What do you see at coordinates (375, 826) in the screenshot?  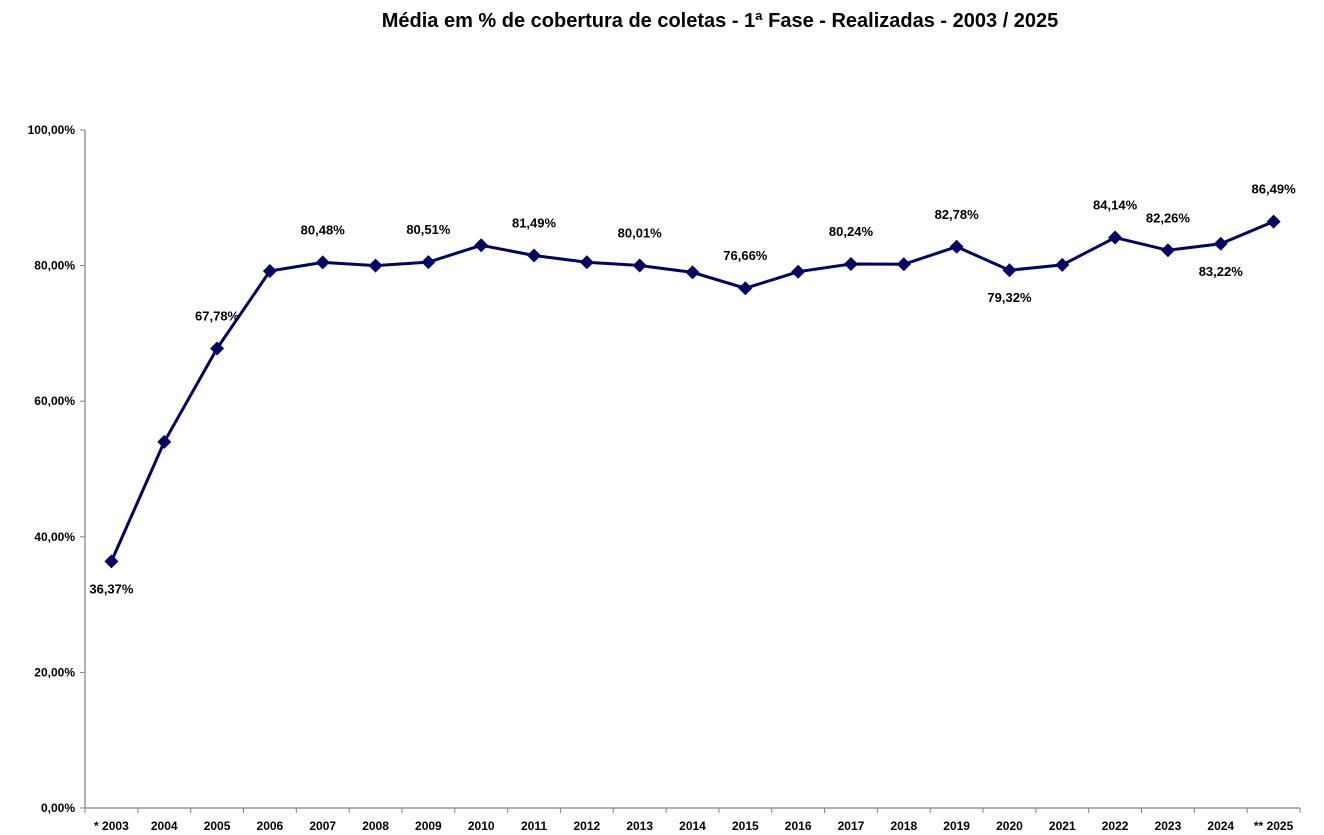 I see `x-tick-label: 2008` at bounding box center [375, 826].